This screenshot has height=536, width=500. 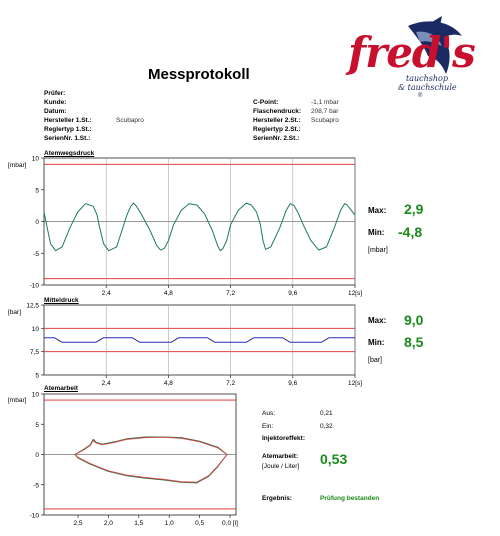 I want to click on info-label: SerienNr. 1.St.:, so click(x=67, y=138).